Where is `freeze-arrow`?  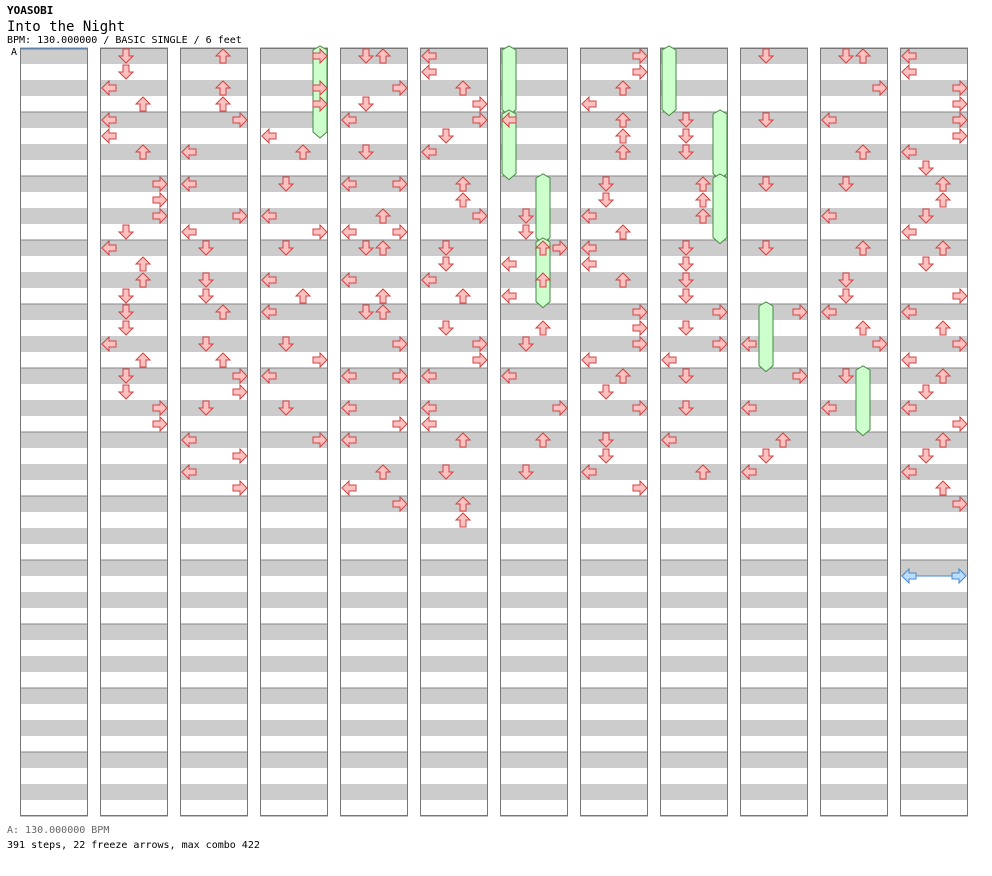 freeze-arrow is located at coordinates (863, 401).